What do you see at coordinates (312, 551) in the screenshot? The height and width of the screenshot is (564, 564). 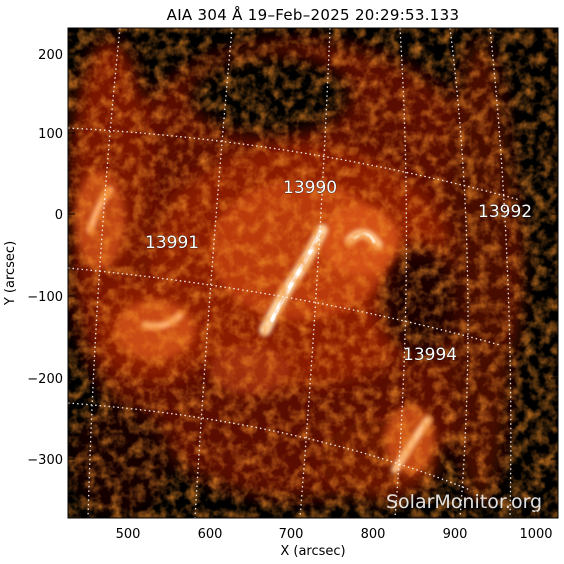 I see `x-axis-label: X (arcsec)` at bounding box center [312, 551].